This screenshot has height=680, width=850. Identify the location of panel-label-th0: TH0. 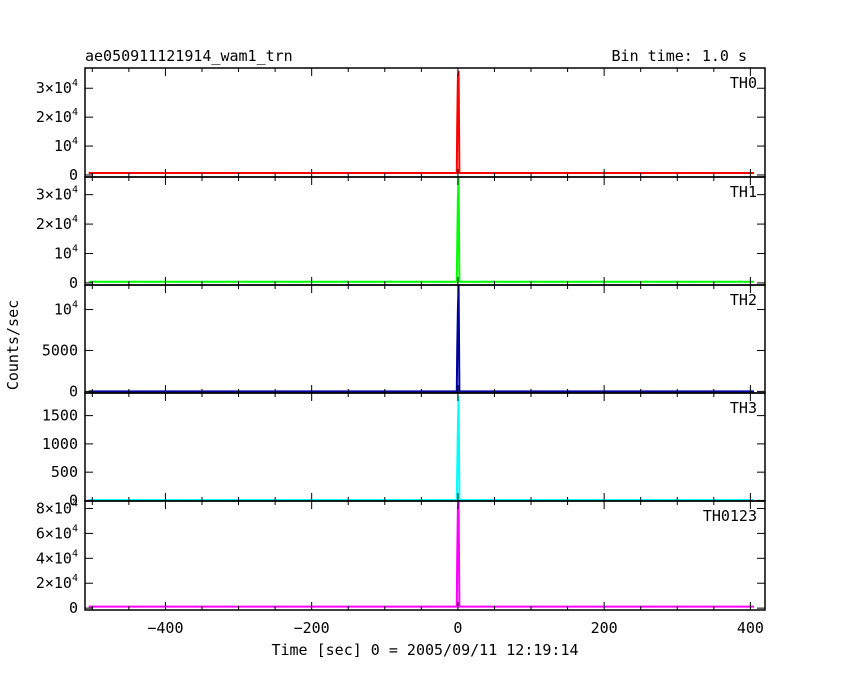
(743, 83).